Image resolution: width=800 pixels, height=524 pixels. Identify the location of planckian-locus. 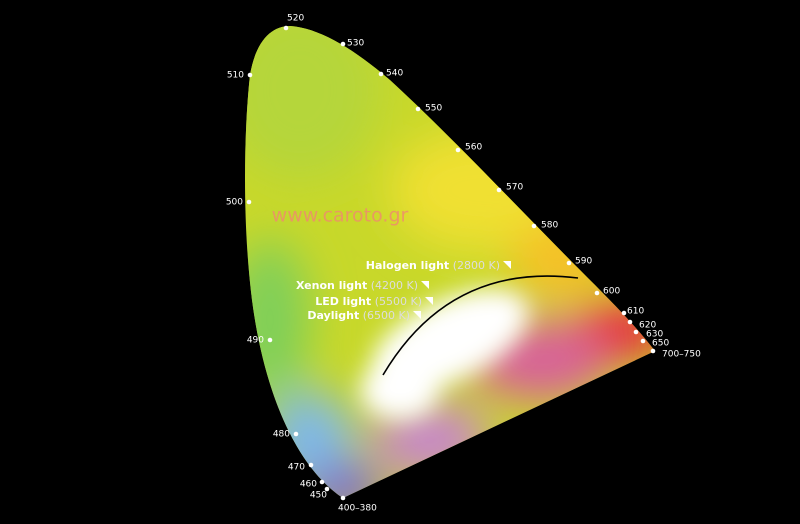
(480, 325).